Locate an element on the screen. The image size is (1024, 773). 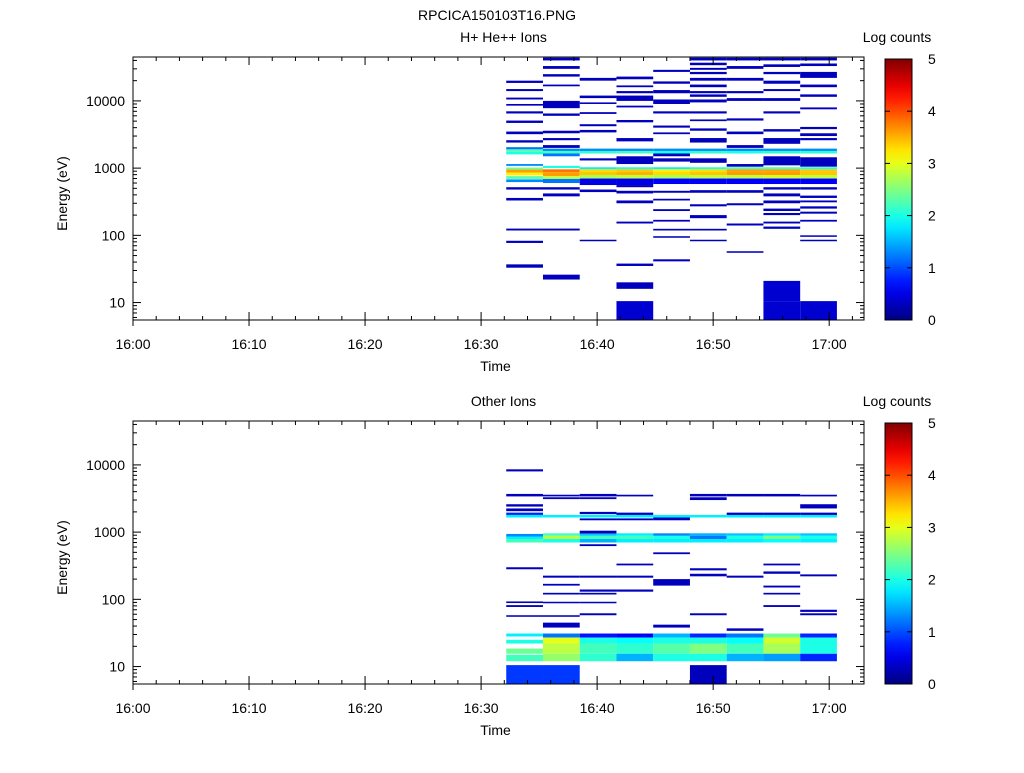
heatmap-cells is located at coordinates (671, 188).